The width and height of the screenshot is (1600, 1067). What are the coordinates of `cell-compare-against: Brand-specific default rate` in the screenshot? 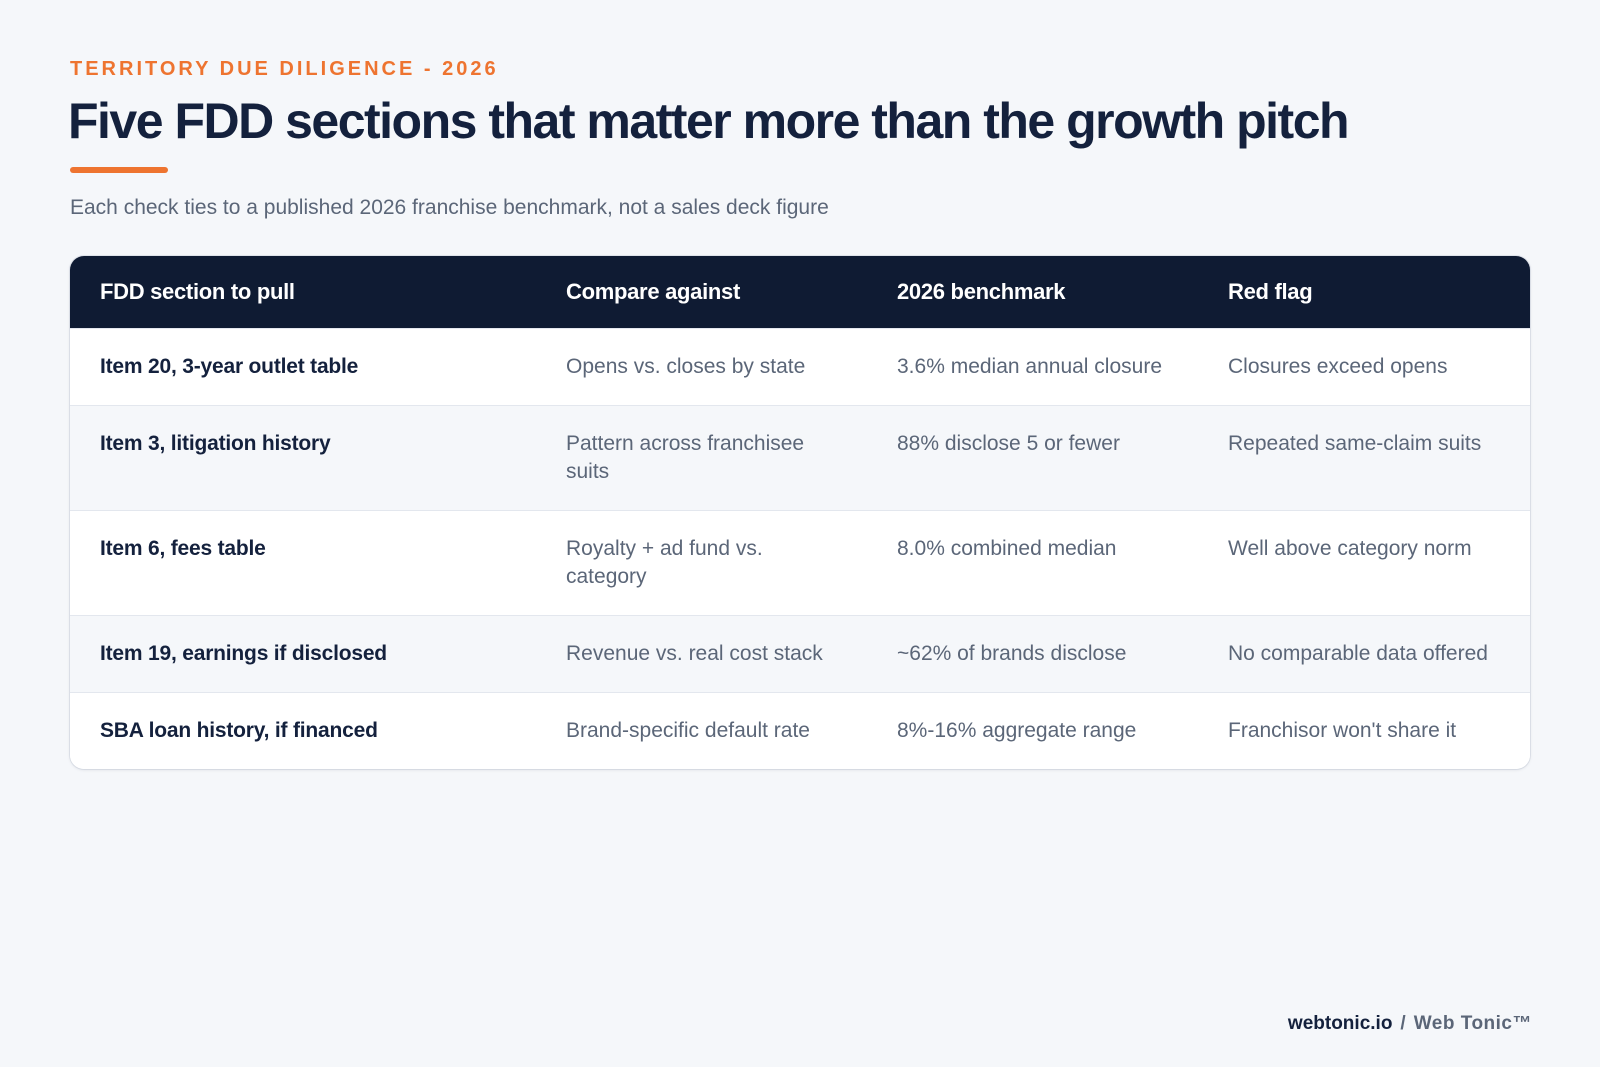 It's located at (688, 730).